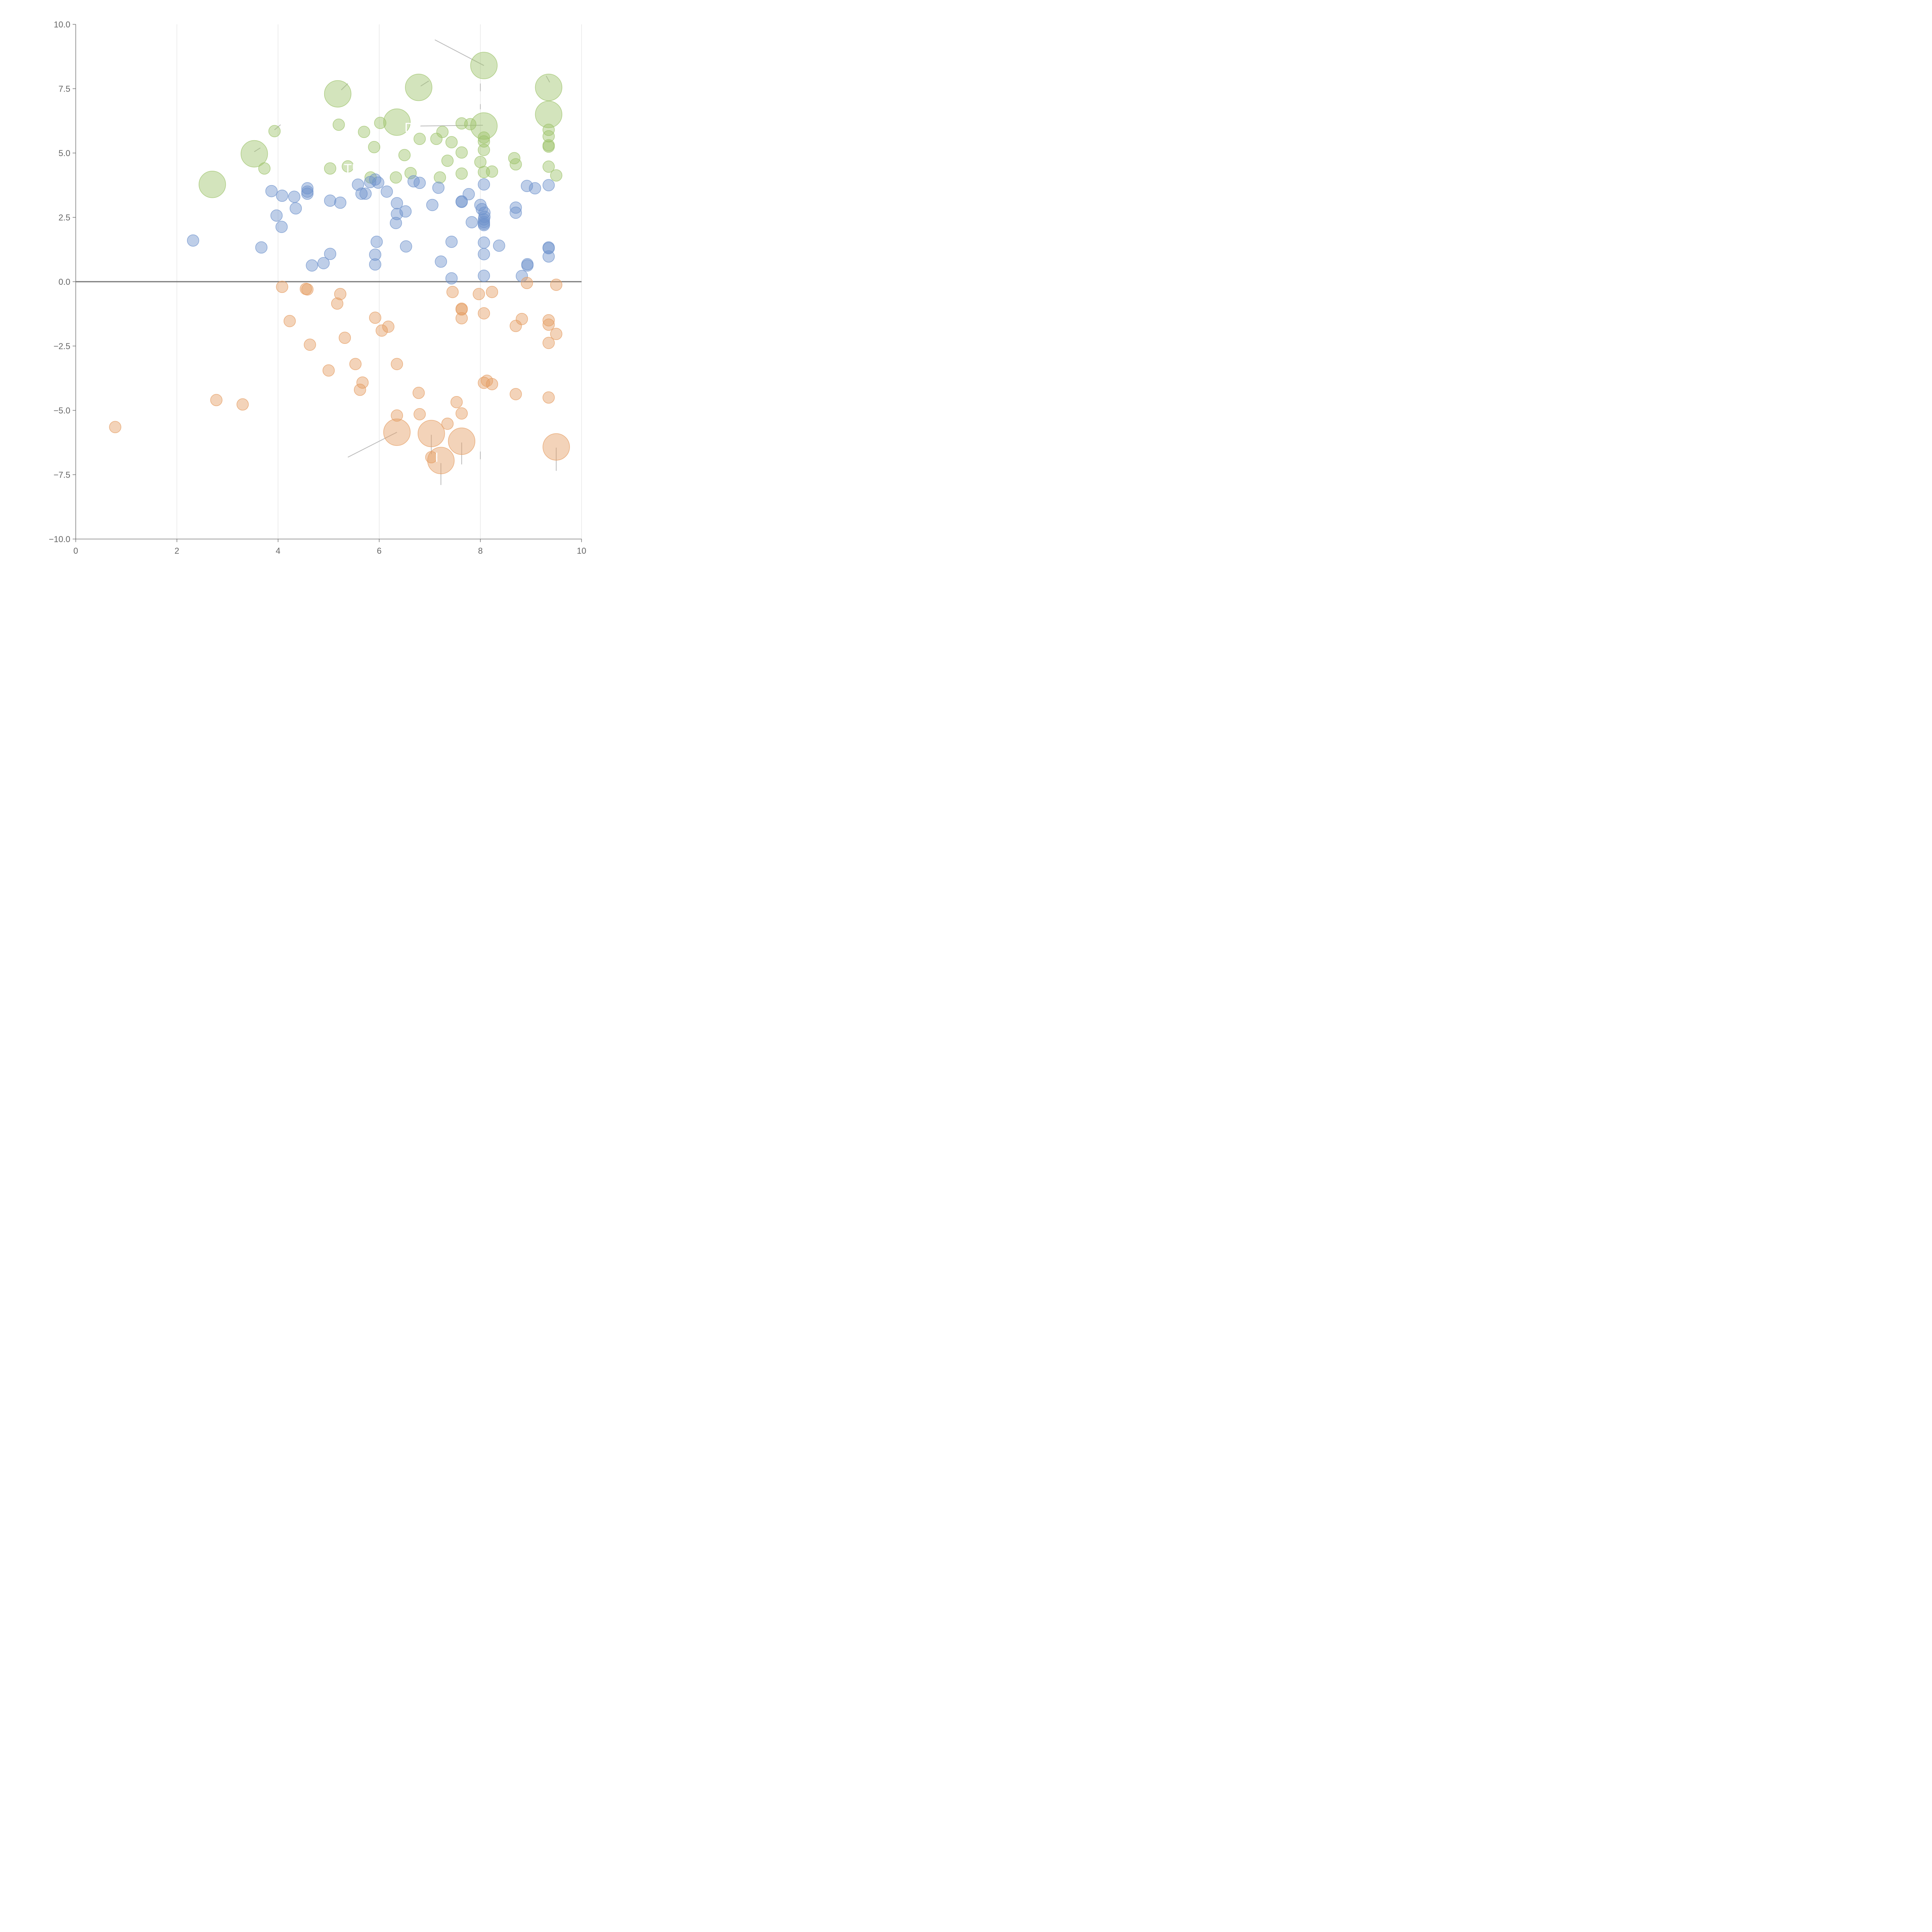 This screenshot has width=1932, height=1932. I want to click on axes: 0 2 4 6 8 10 10.0 7.5 5.0 2.5 0.0 −2.5 −5.0 −7.5 −10.0, so click(317, 288).